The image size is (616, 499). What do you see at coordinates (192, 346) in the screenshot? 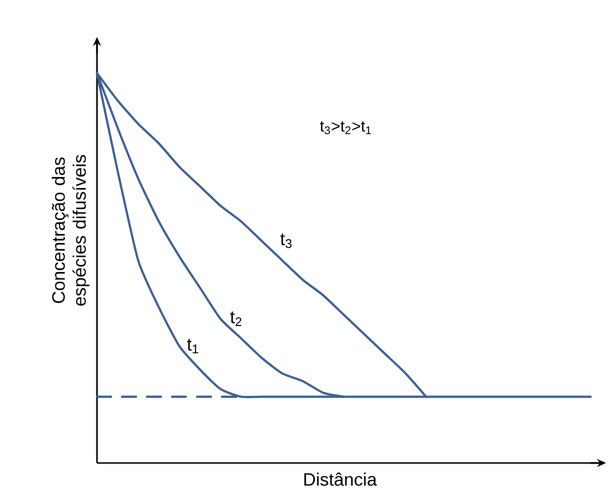
I see `series-label: t$_{1}$` at bounding box center [192, 346].